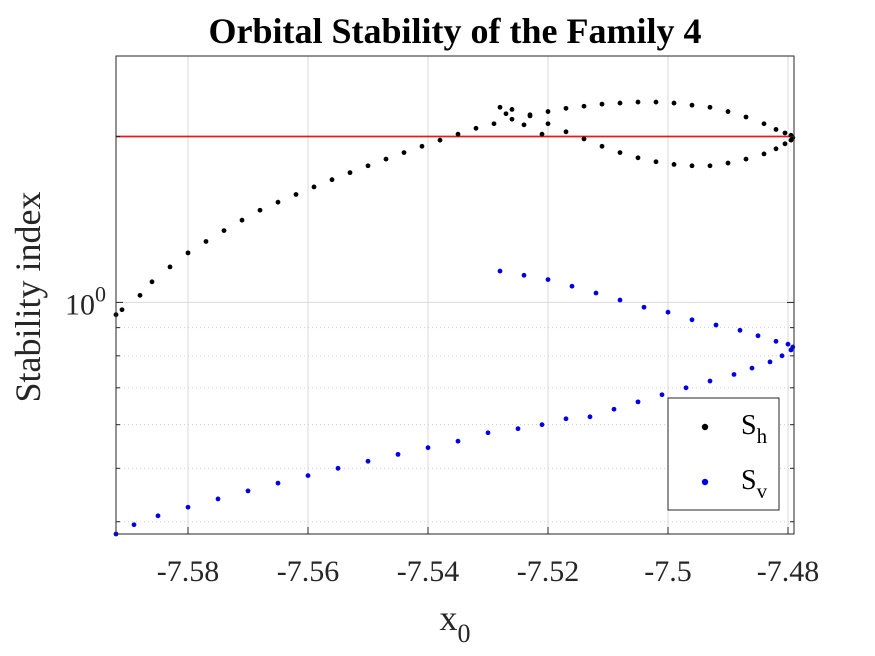  Describe the element at coordinates (455, 31) in the screenshot. I see `chart-title: Orbital Stability of the Family 4` at that location.